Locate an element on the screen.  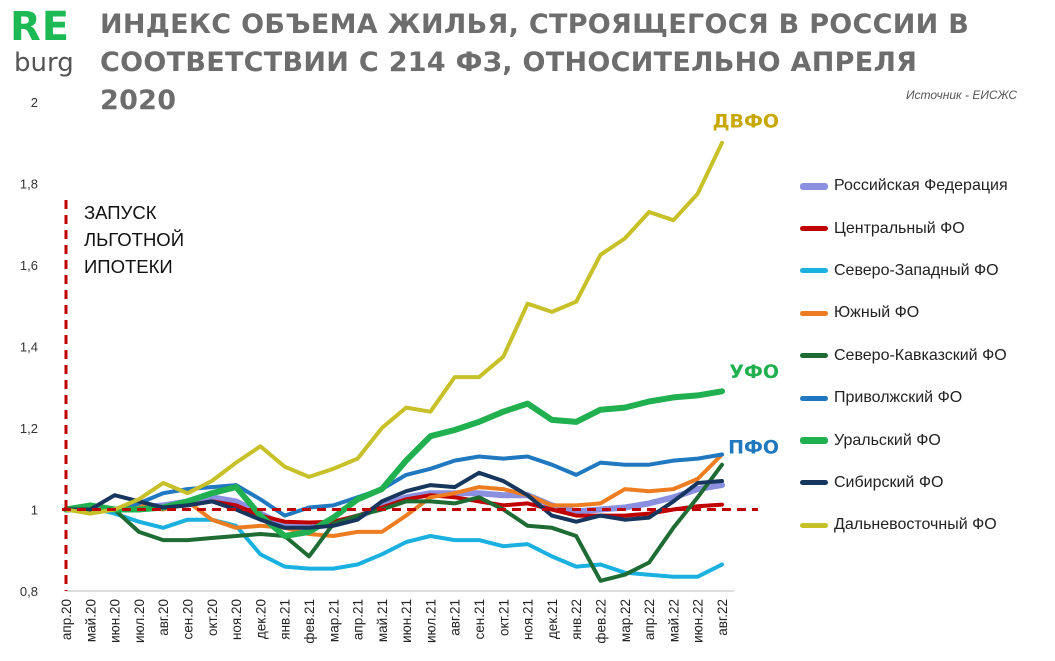
x-tick-label: авг.20 is located at coordinates (163, 617).